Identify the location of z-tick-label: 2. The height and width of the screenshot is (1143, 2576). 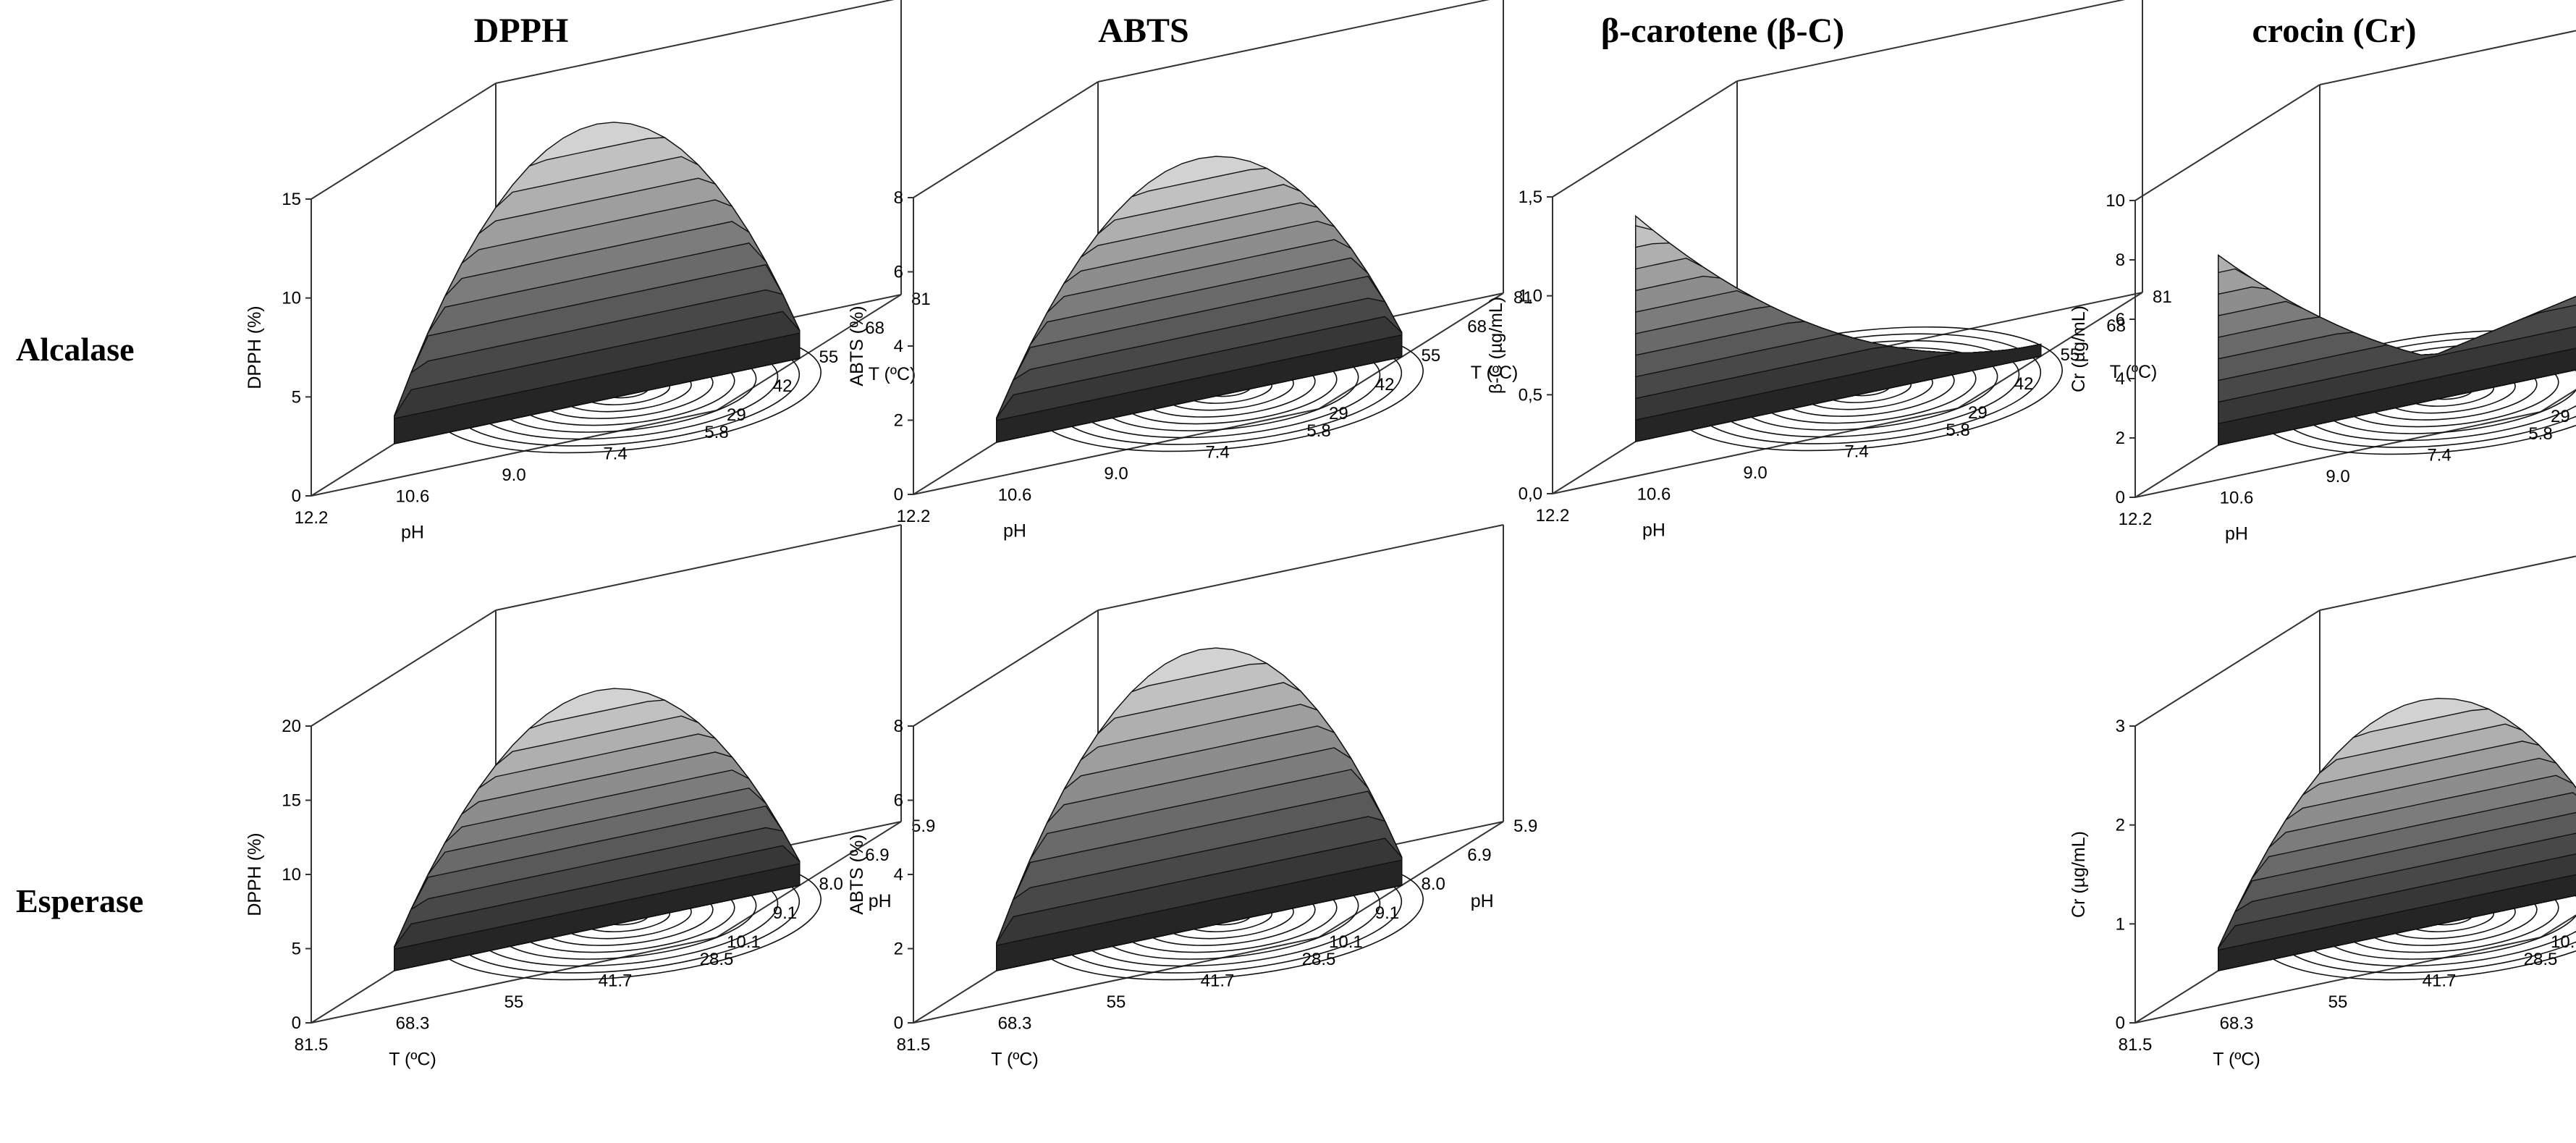
(2120, 825).